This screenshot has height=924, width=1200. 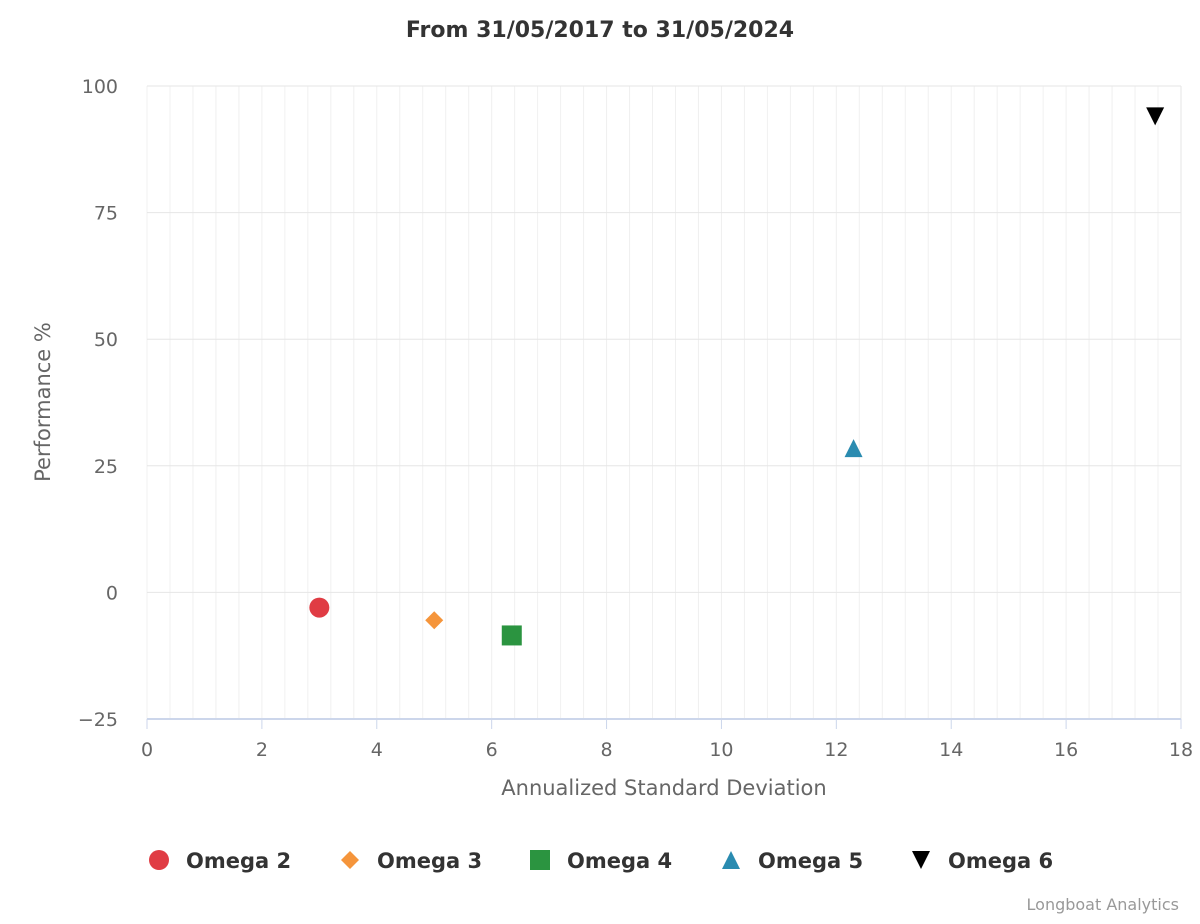 I want to click on legend-label: Omega 2, so click(x=238, y=861).